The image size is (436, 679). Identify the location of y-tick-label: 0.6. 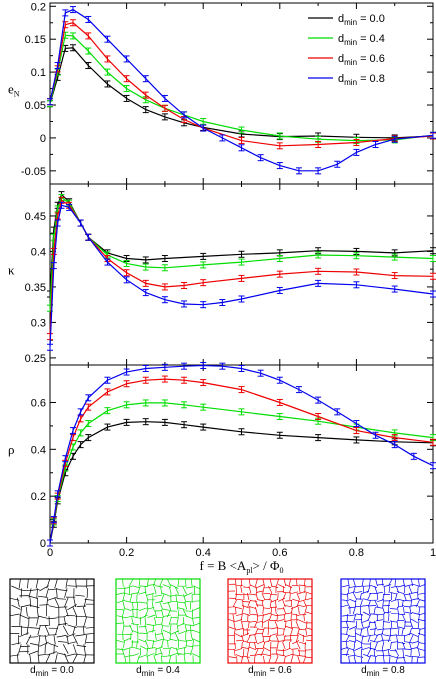
(38, 403).